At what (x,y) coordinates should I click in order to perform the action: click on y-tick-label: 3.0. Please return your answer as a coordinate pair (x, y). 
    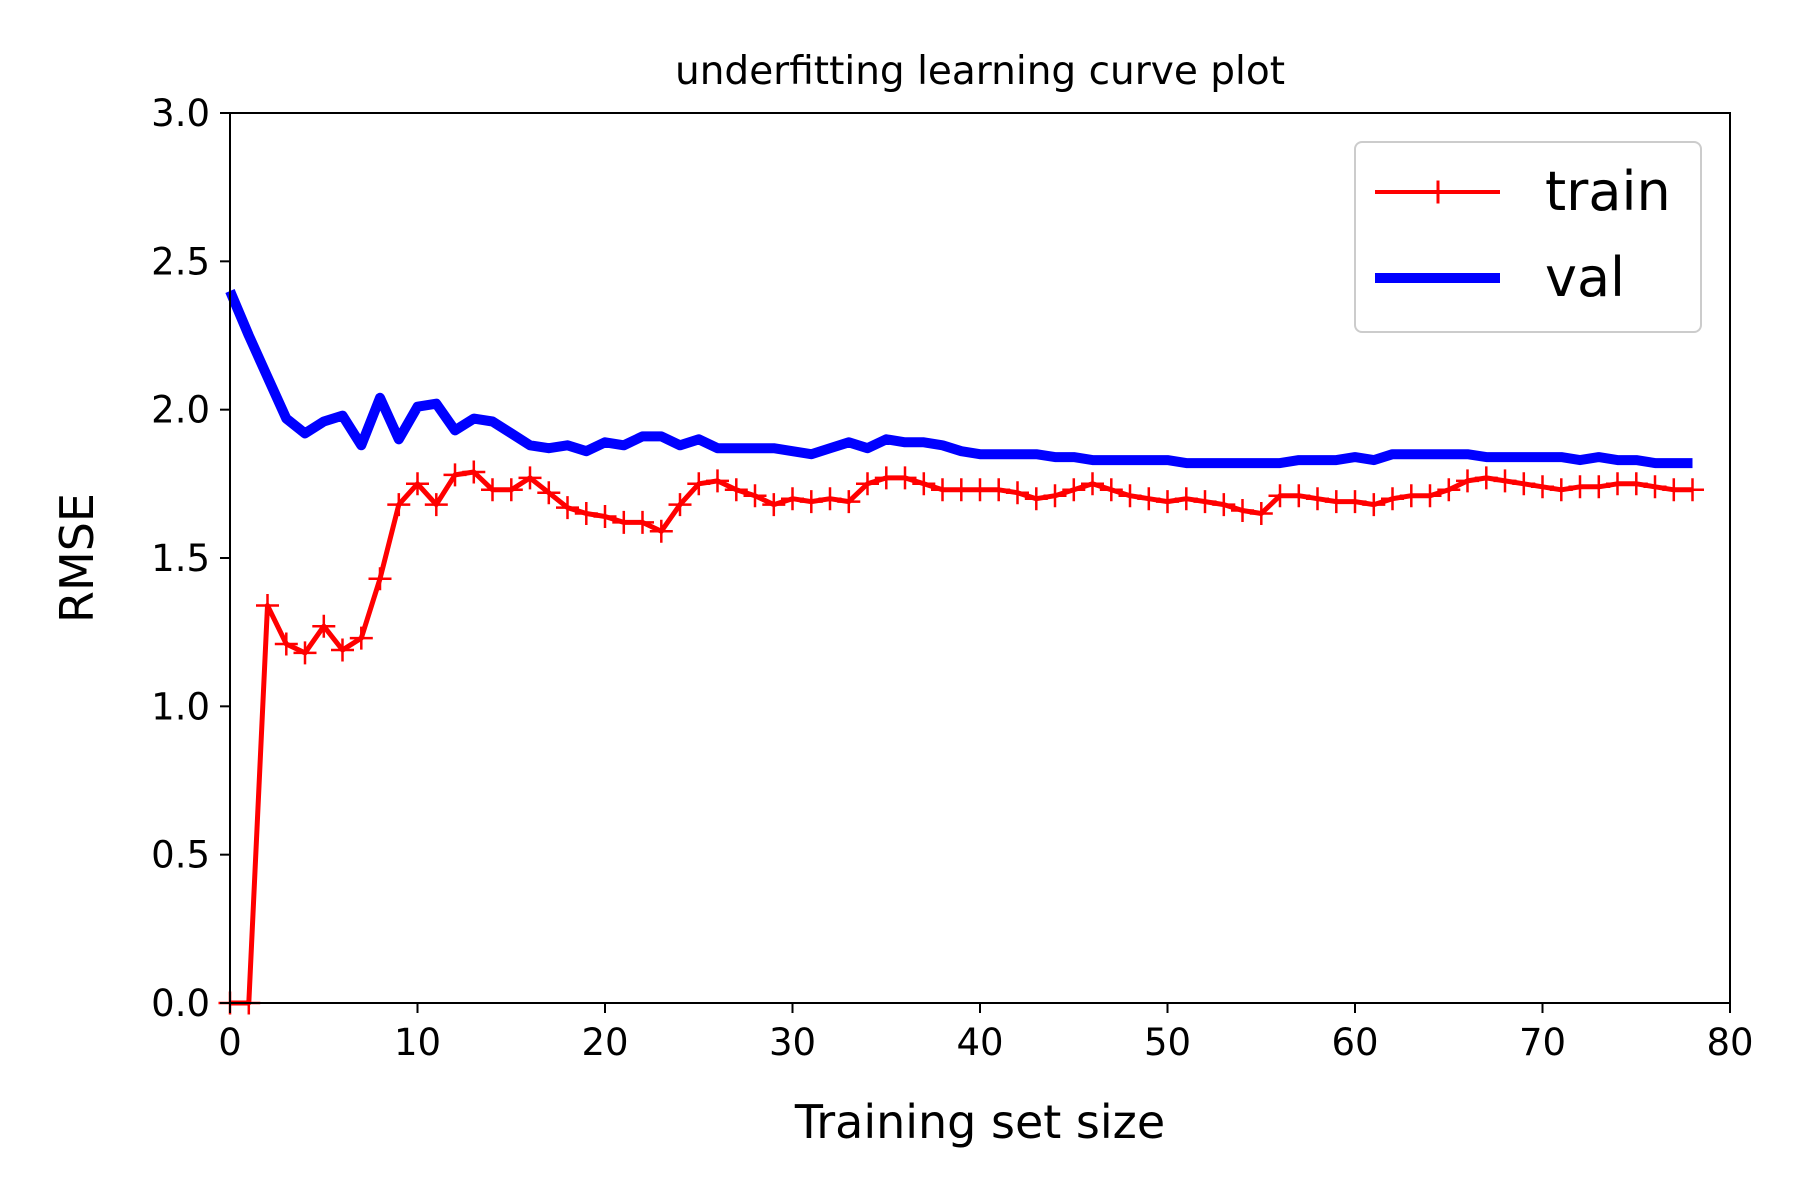
    Looking at the image, I should click on (180, 113).